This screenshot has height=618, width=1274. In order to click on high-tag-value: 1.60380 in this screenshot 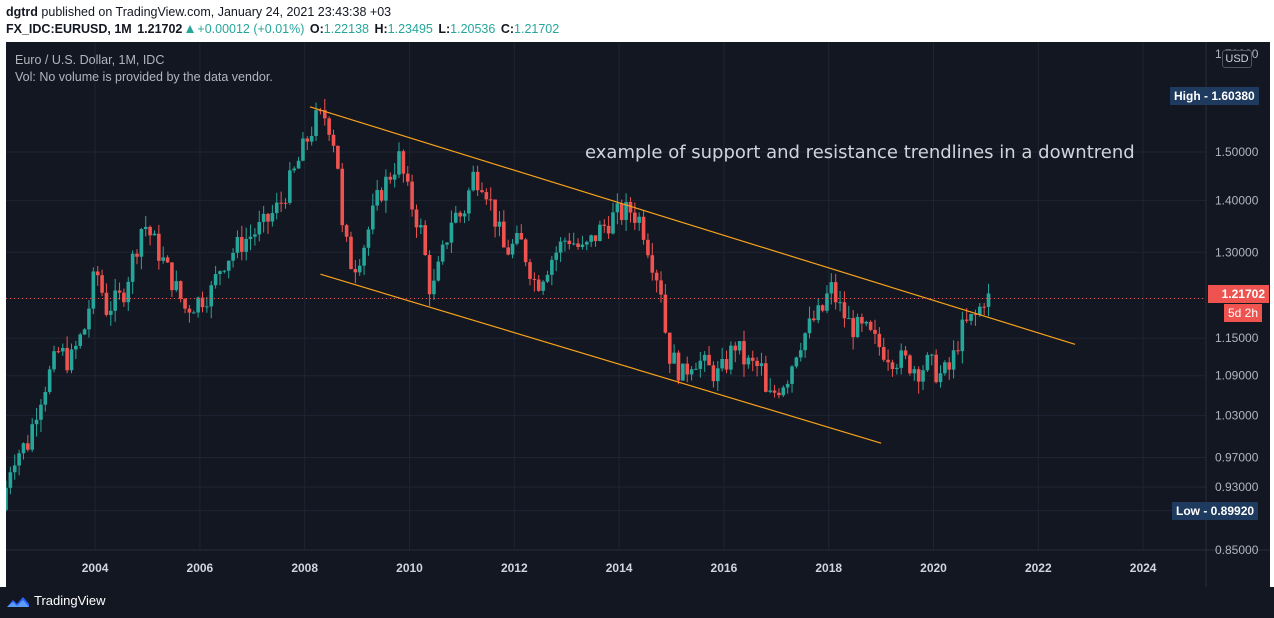, I will do `click(1233, 96)`.